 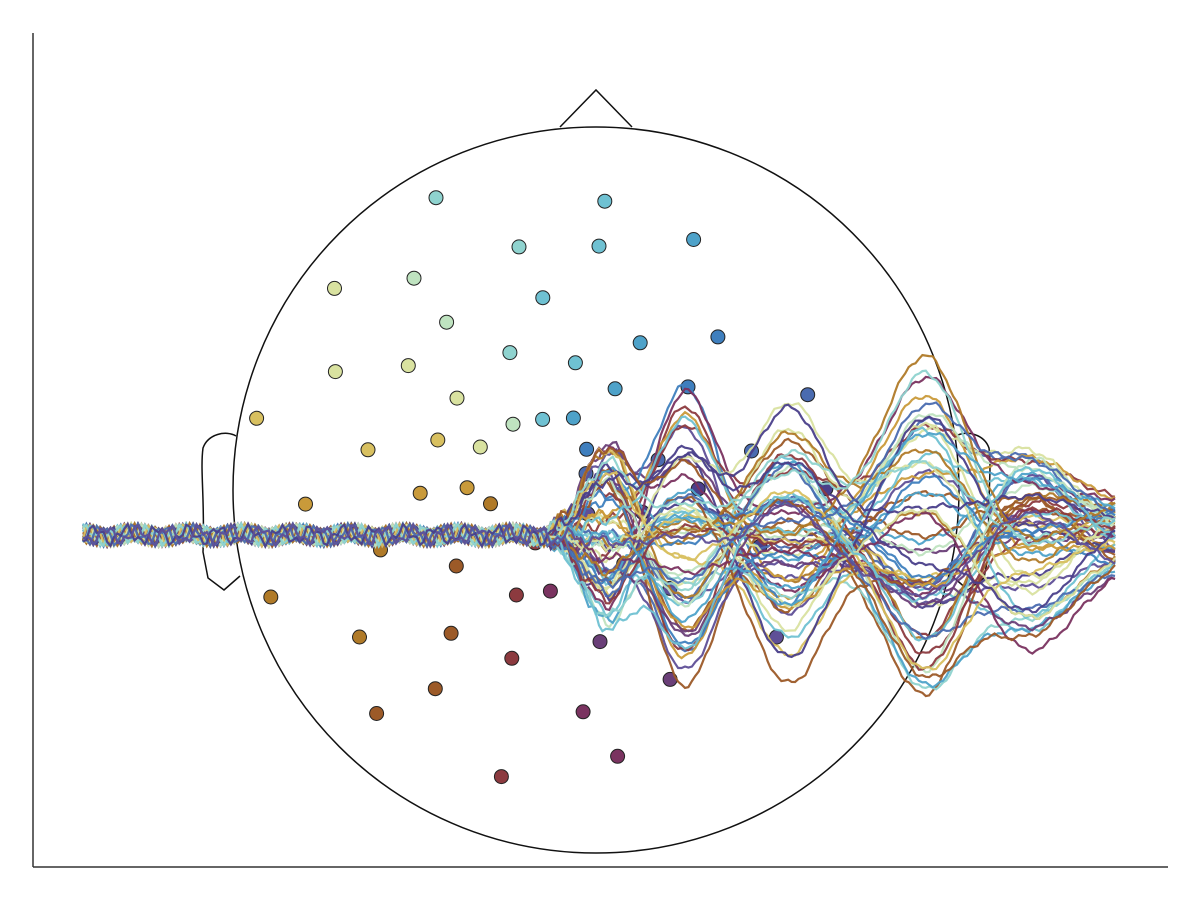 I want to click on series-line, so click(x=599, y=549).